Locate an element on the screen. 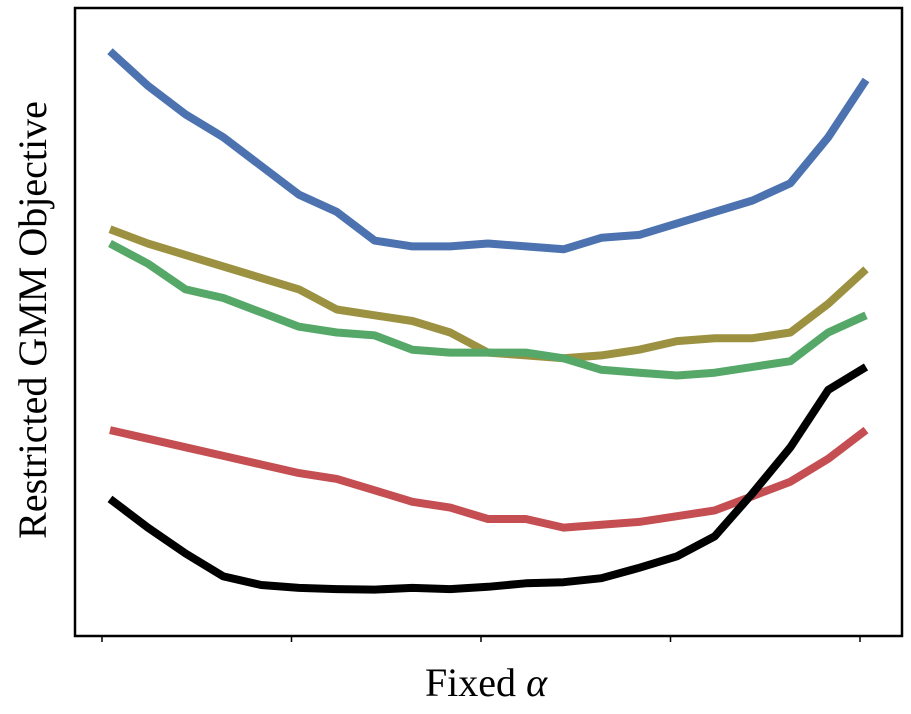 This screenshot has height=714, width=911. x-axis-label-text: Fixed is located at coordinates (475, 682).